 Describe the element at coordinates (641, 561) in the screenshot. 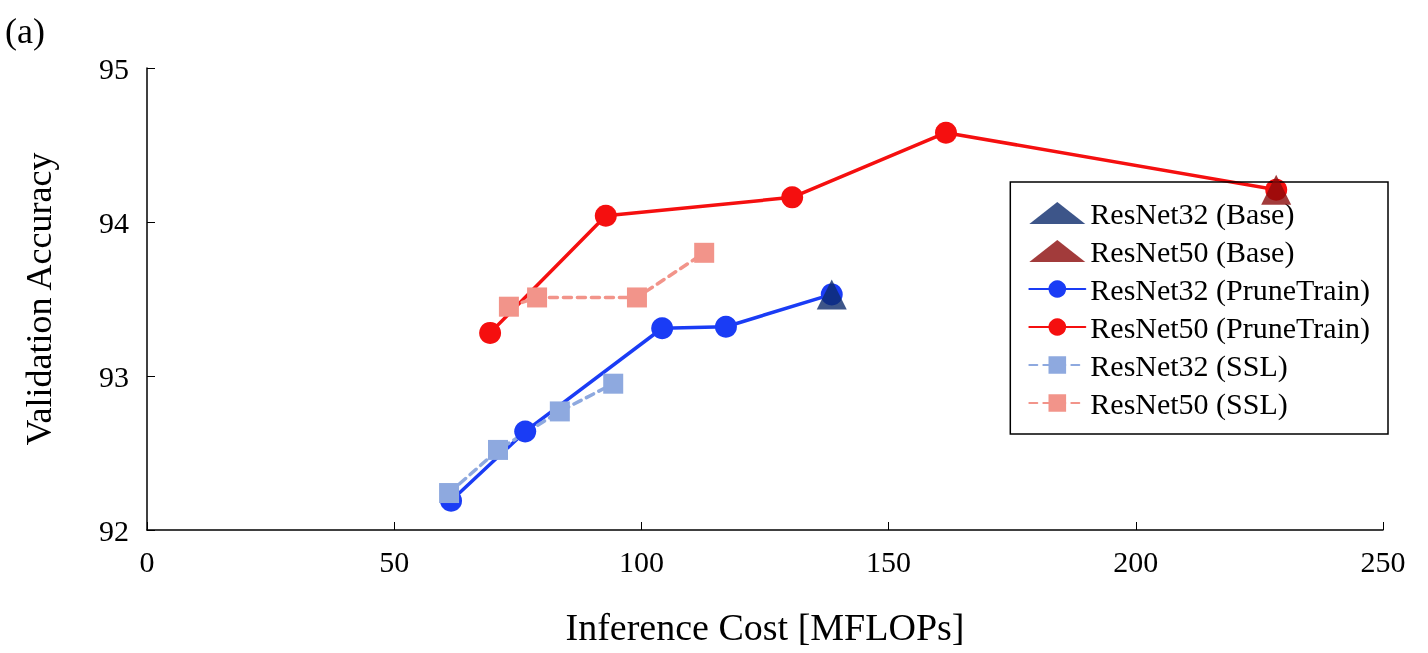

I see `x-tick-label: 100` at that location.